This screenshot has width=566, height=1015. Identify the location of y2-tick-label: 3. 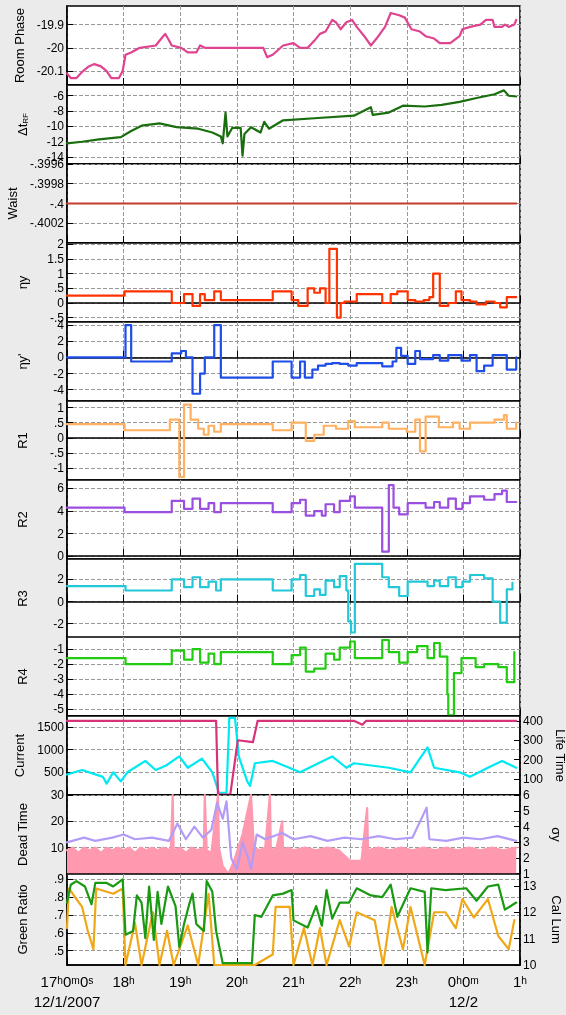
(526, 842).